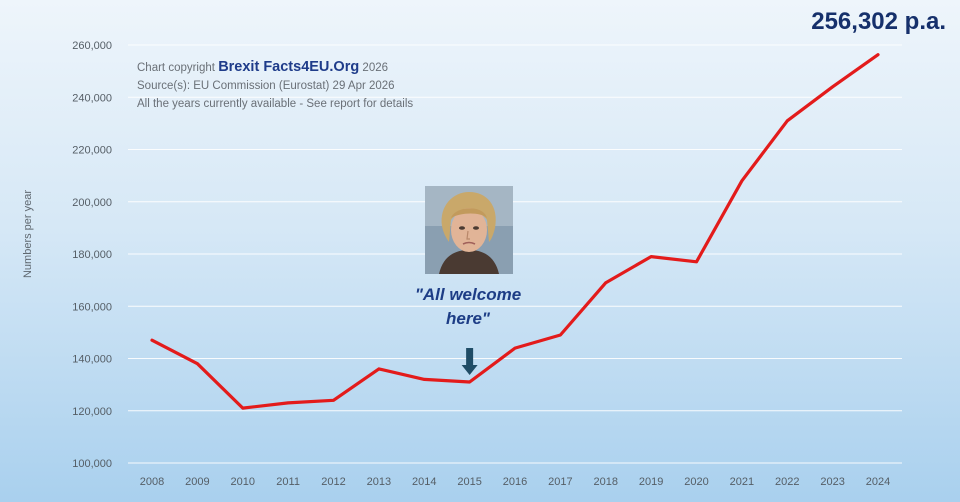  What do you see at coordinates (92, 151) in the screenshot?
I see `y-tick-label: 220,000` at bounding box center [92, 151].